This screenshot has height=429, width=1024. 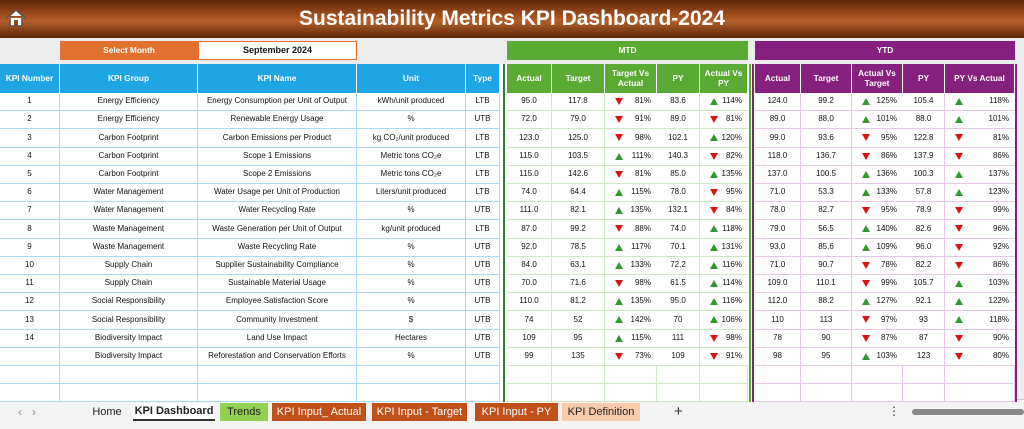 I want to click on percent-value: 91%, so click(x=733, y=355).